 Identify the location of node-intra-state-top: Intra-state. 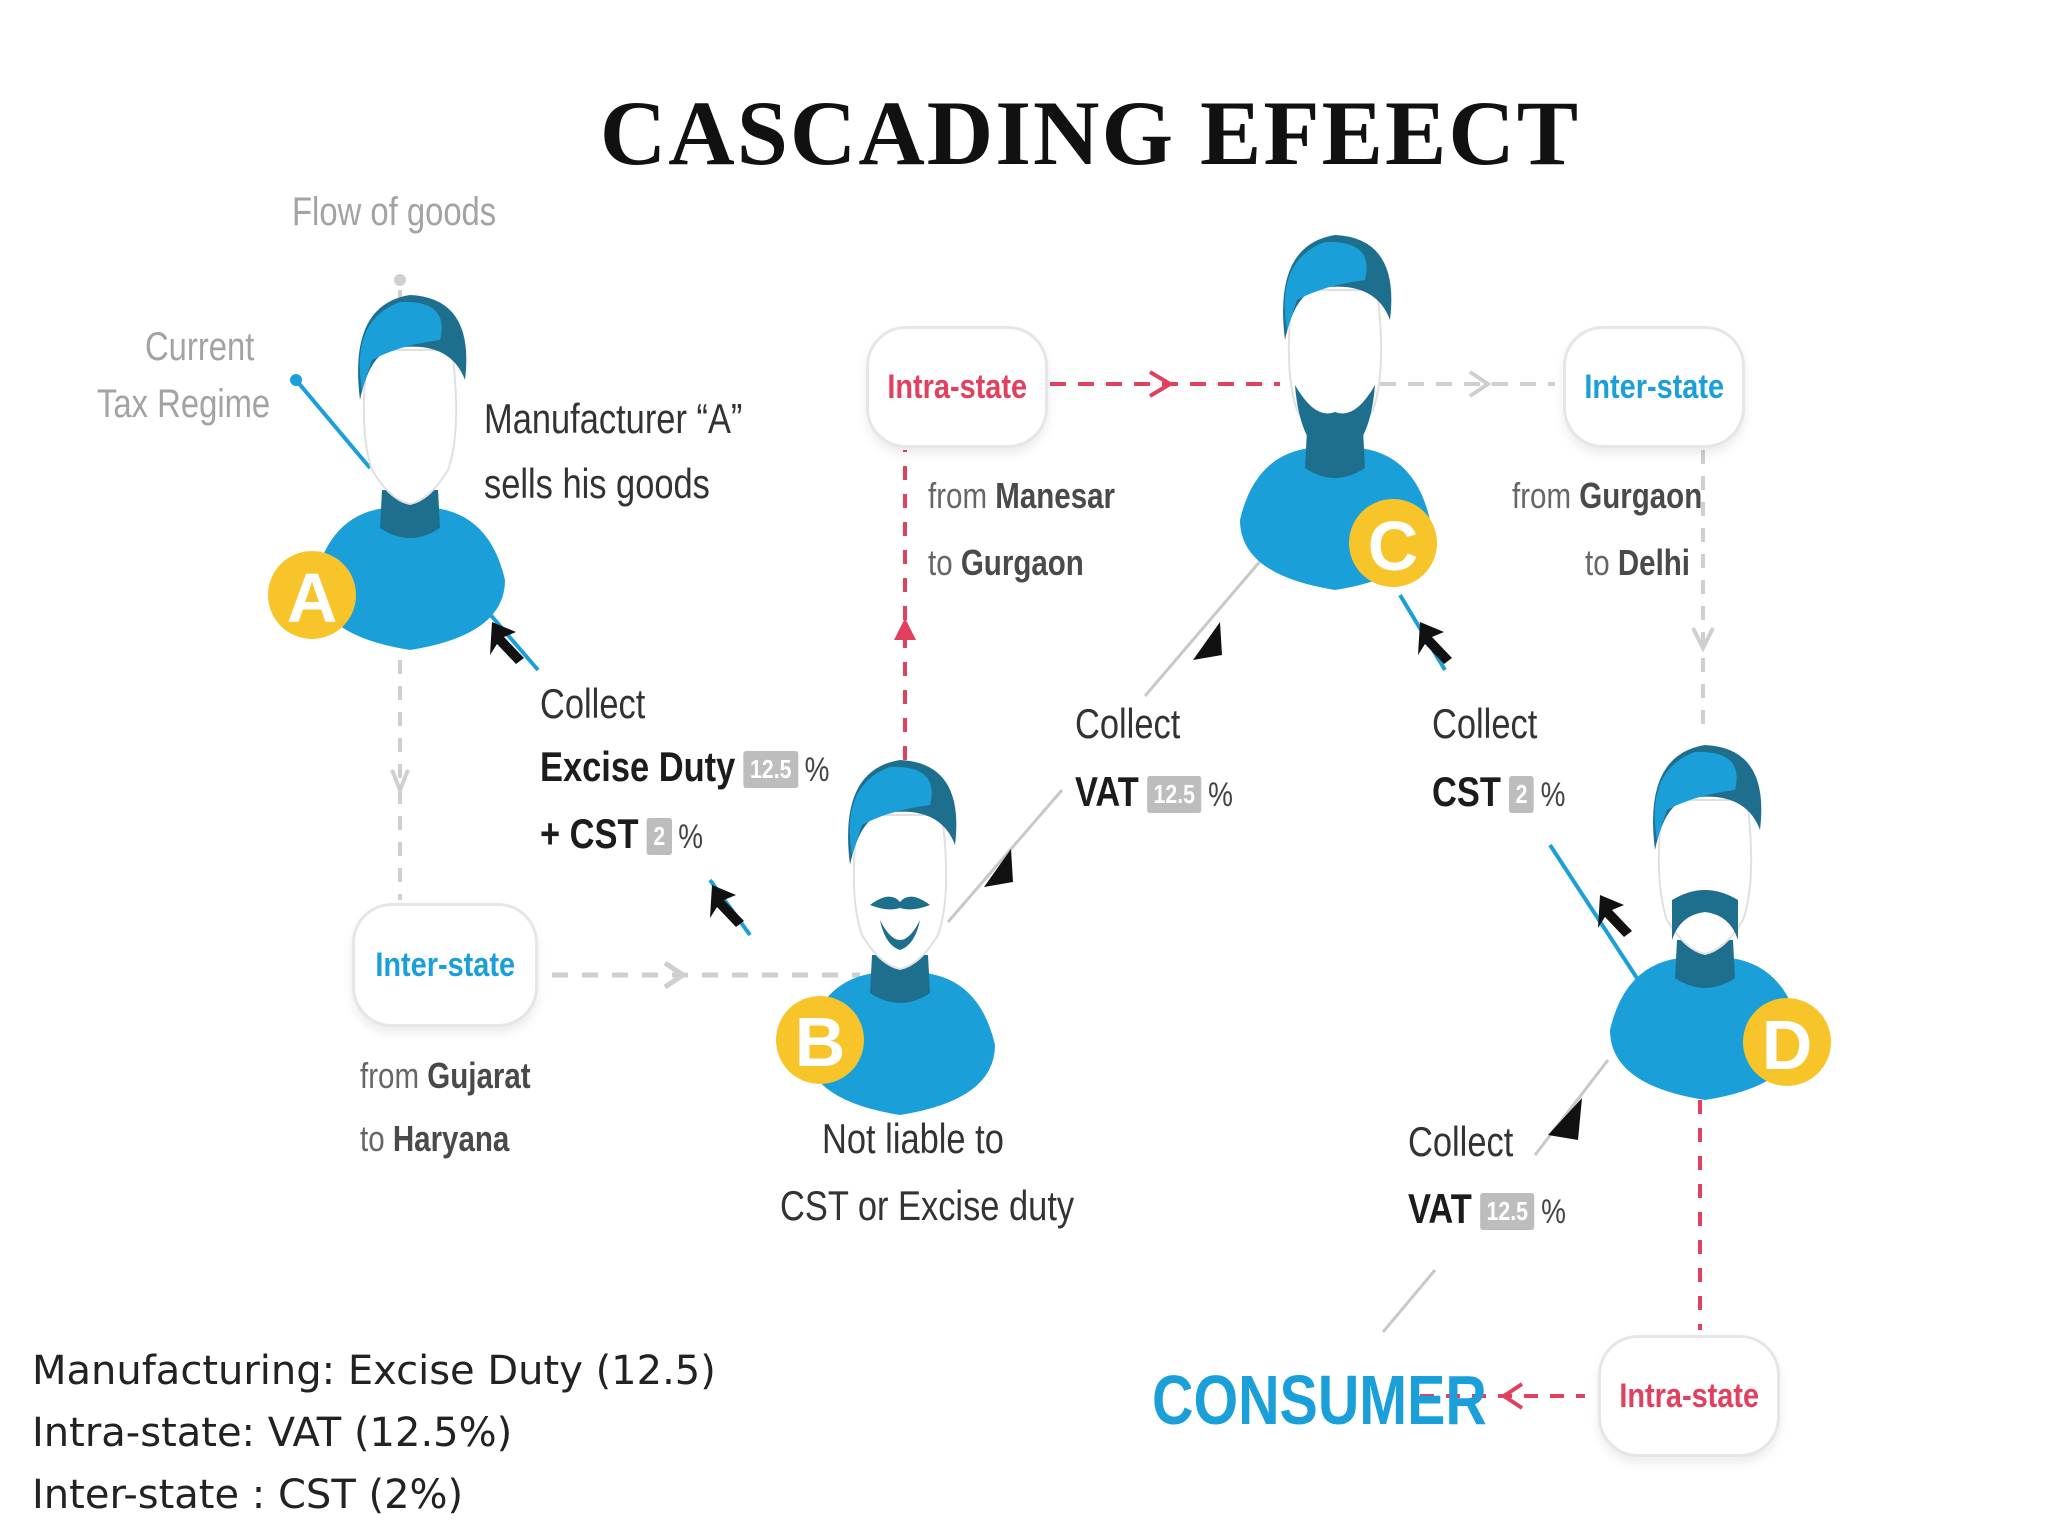
(957, 387).